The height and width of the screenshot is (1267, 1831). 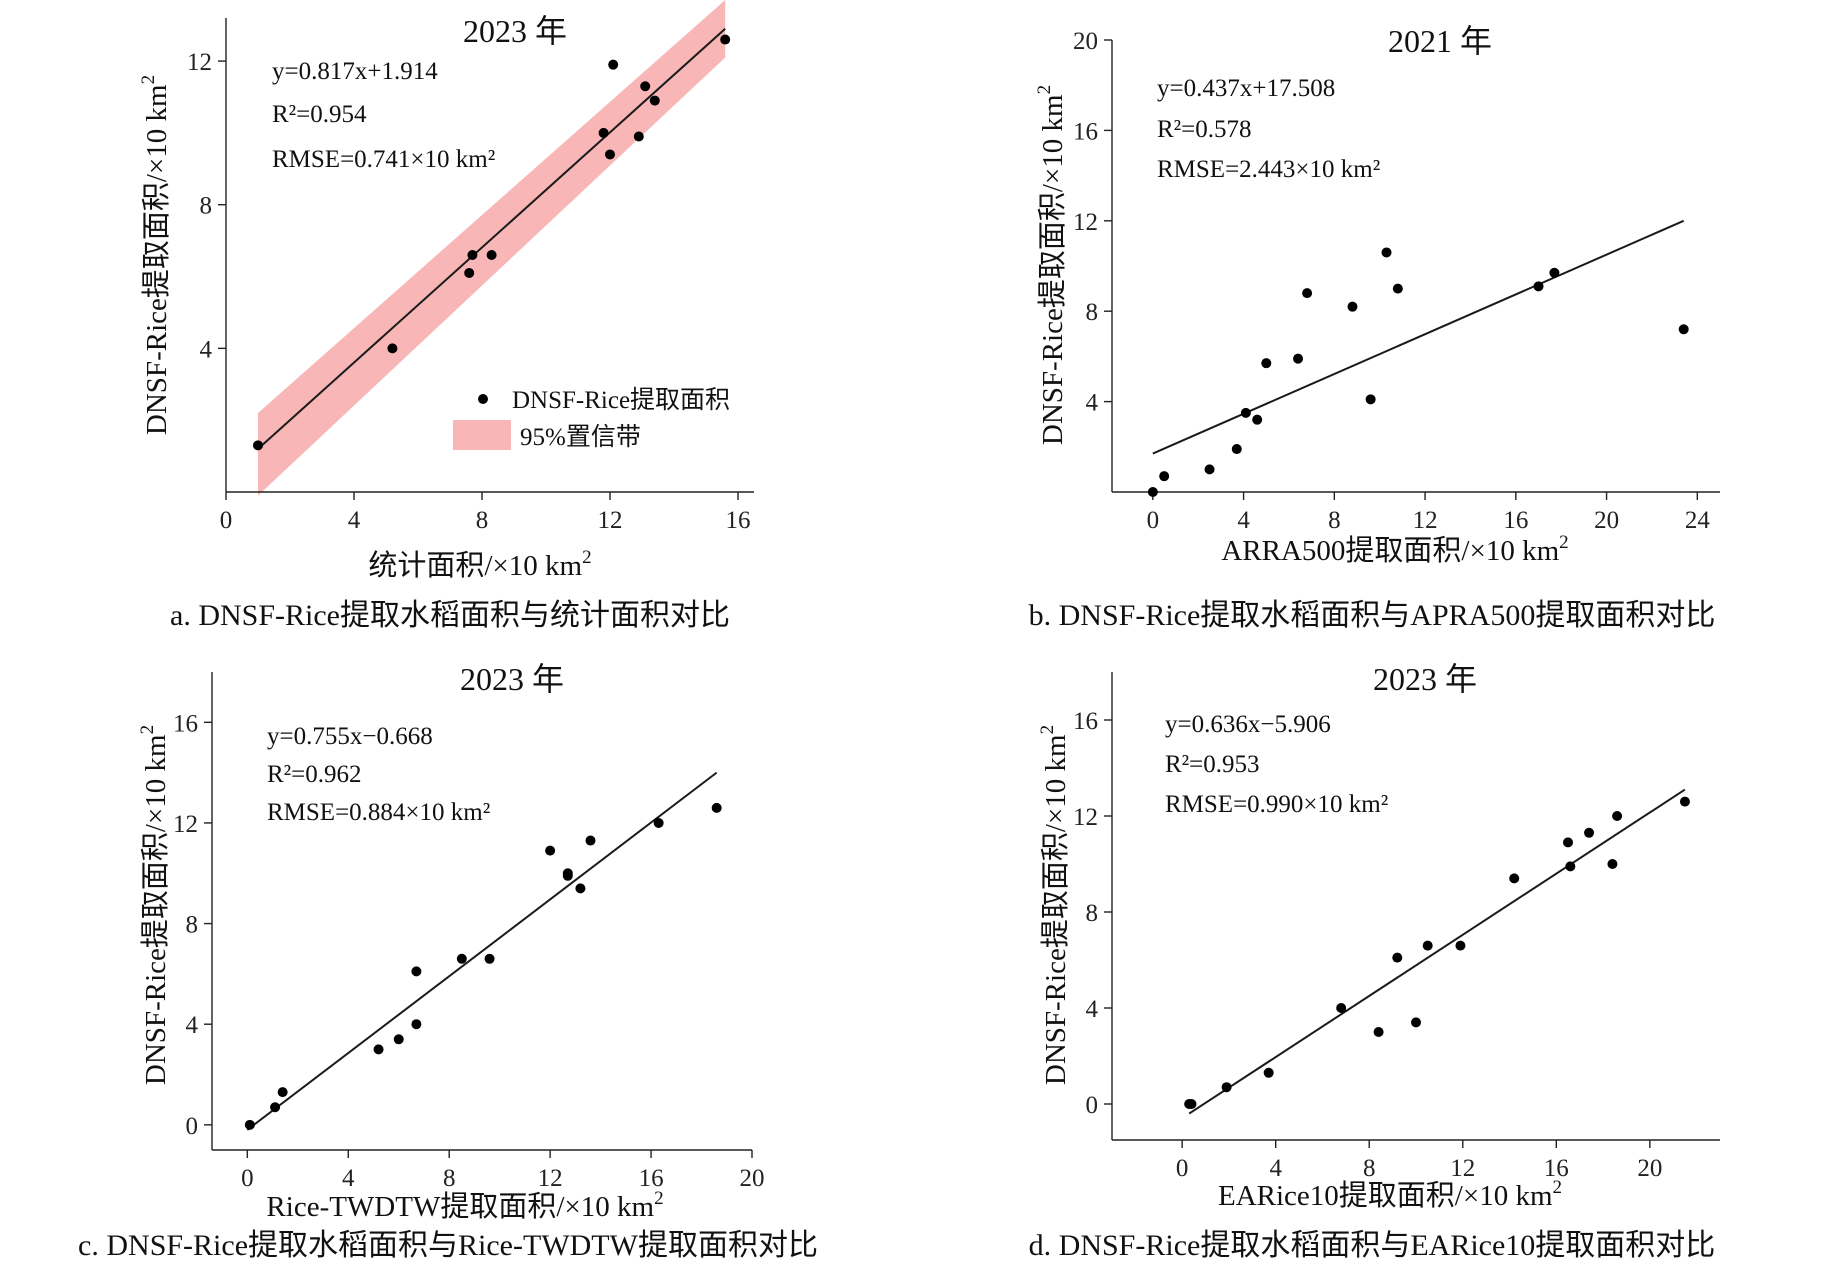 I want to click on regression-annotation: R²=0.962, so click(x=314, y=774).